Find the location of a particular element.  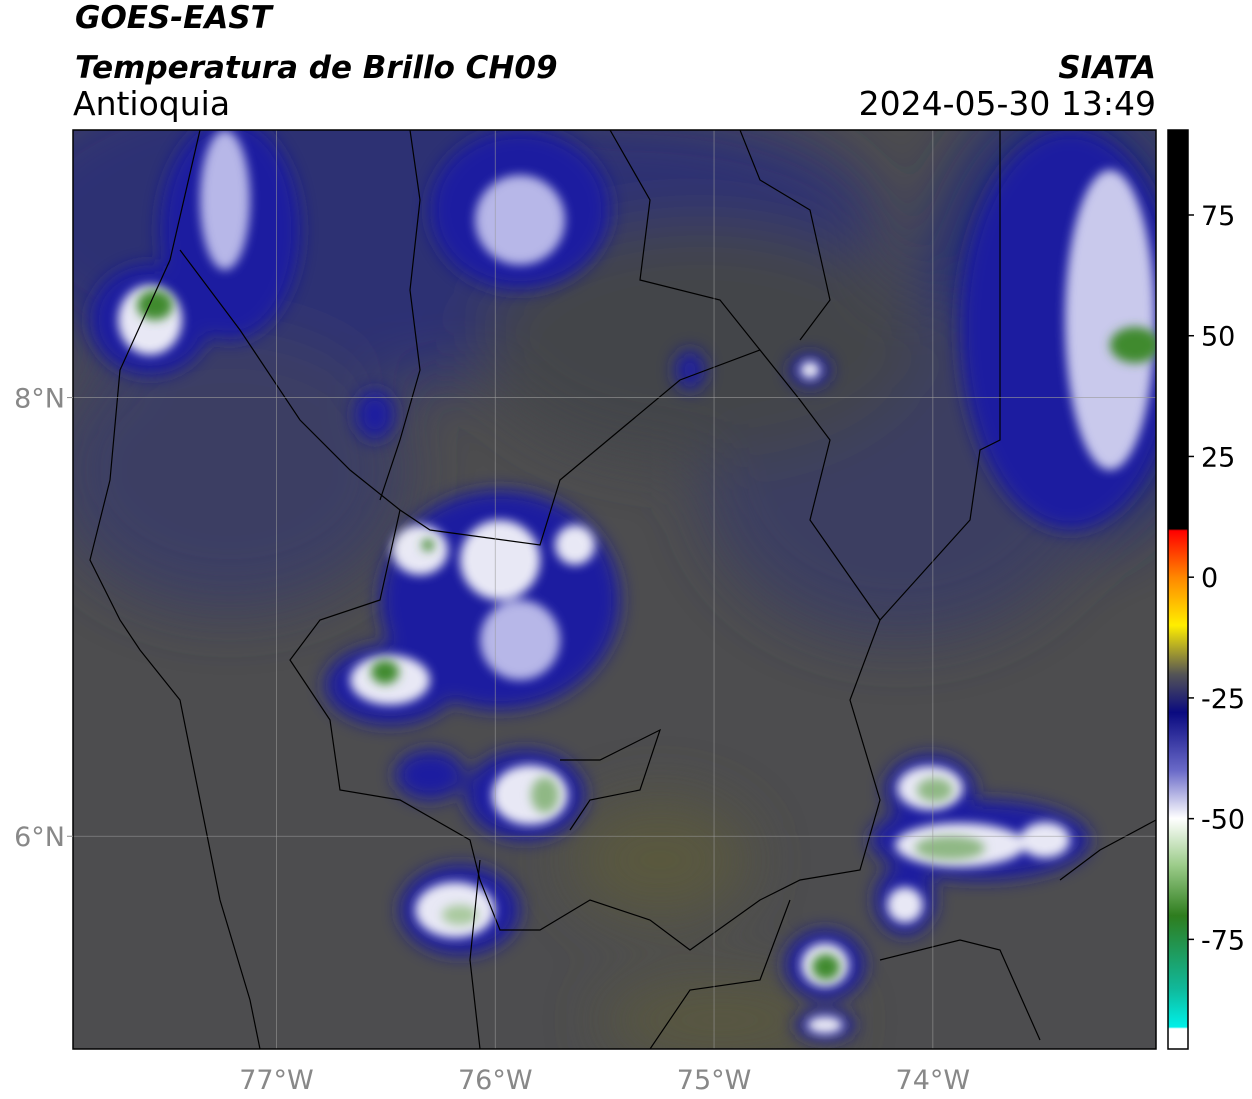

colorbar-tick-label: 25 is located at coordinates (1218, 457).